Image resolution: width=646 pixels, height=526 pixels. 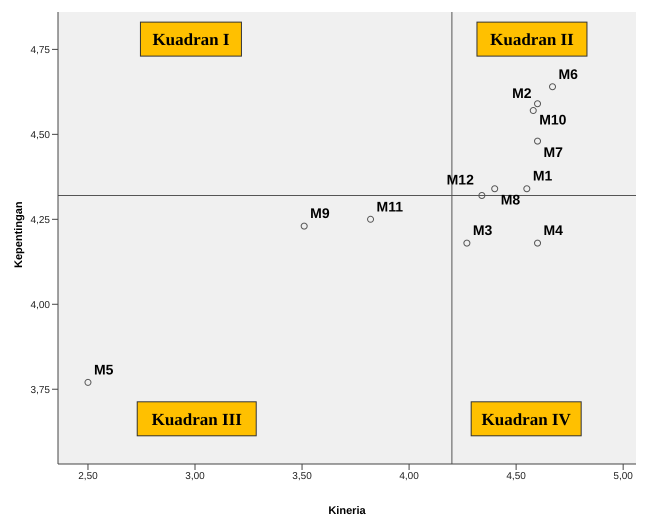 I want to click on x-tick-label: 4,50, so click(x=516, y=476).